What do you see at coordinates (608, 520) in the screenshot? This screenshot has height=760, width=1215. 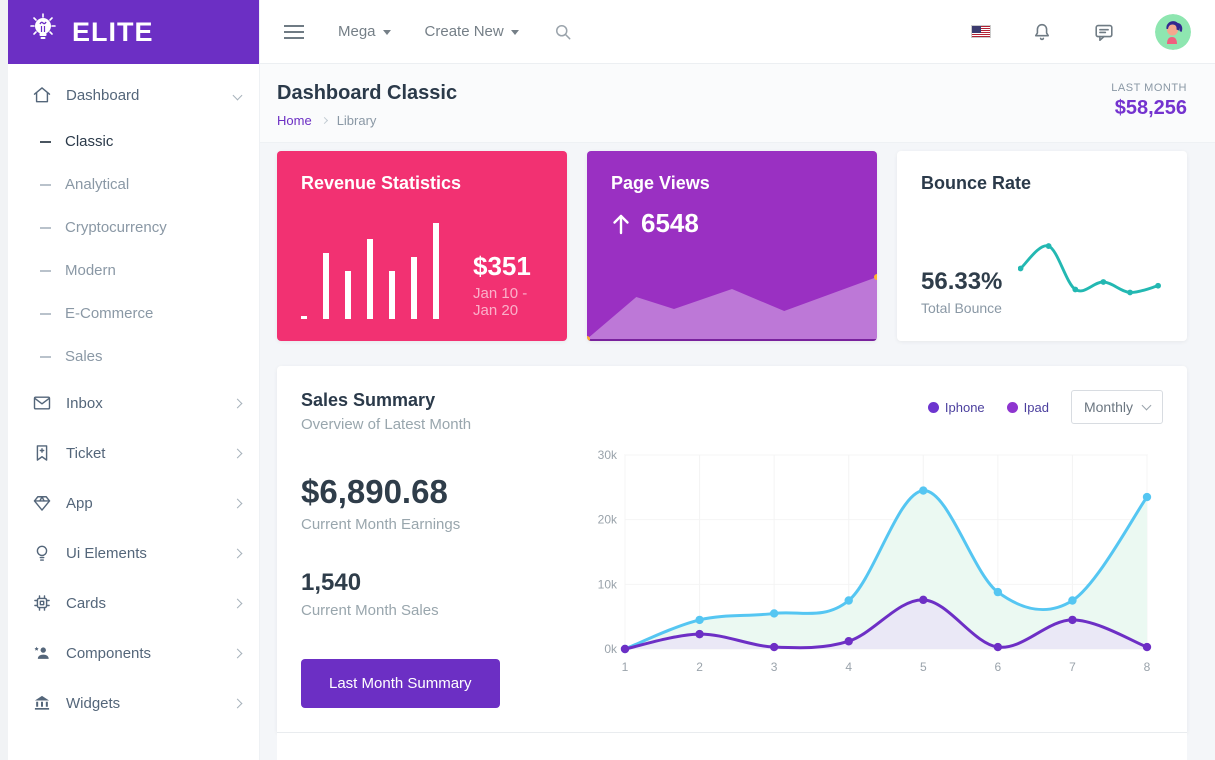 I see `svg-text: 20k` at bounding box center [608, 520].